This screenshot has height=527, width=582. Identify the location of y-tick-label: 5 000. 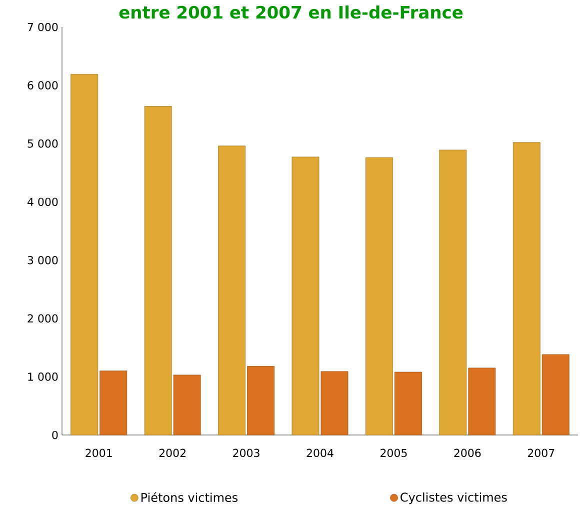
(43, 143).